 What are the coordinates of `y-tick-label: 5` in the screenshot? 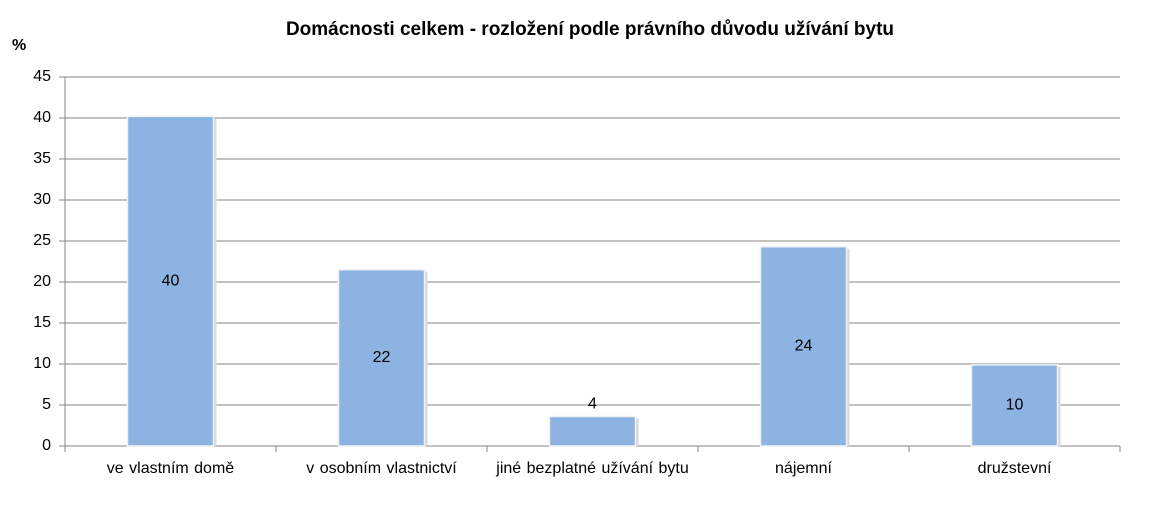 It's located at (46, 404).